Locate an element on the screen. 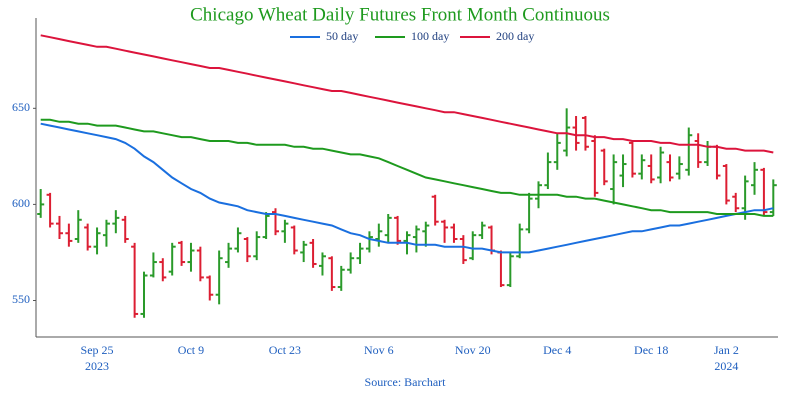 The width and height of the screenshot is (800, 400). y-tick-label: 650 is located at coordinates (21, 107).